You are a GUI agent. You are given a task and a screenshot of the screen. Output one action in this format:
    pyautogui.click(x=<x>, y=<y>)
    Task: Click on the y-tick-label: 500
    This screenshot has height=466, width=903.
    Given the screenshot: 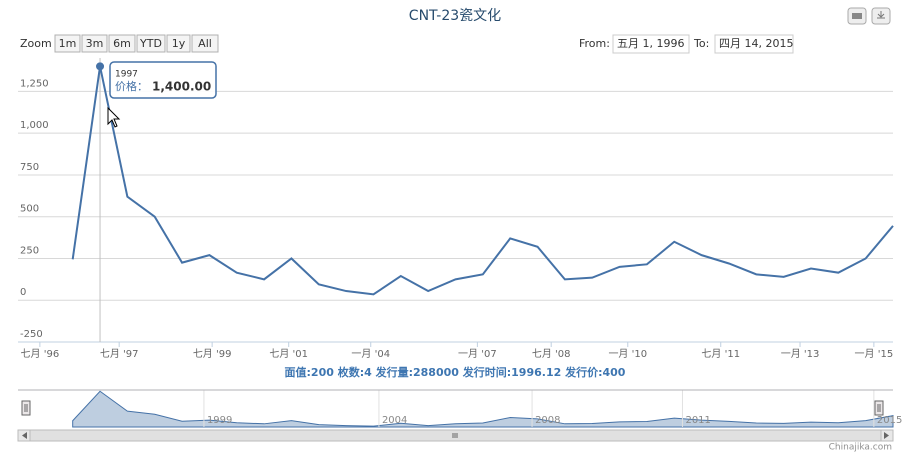 What is the action you would take?
    pyautogui.click(x=29, y=209)
    